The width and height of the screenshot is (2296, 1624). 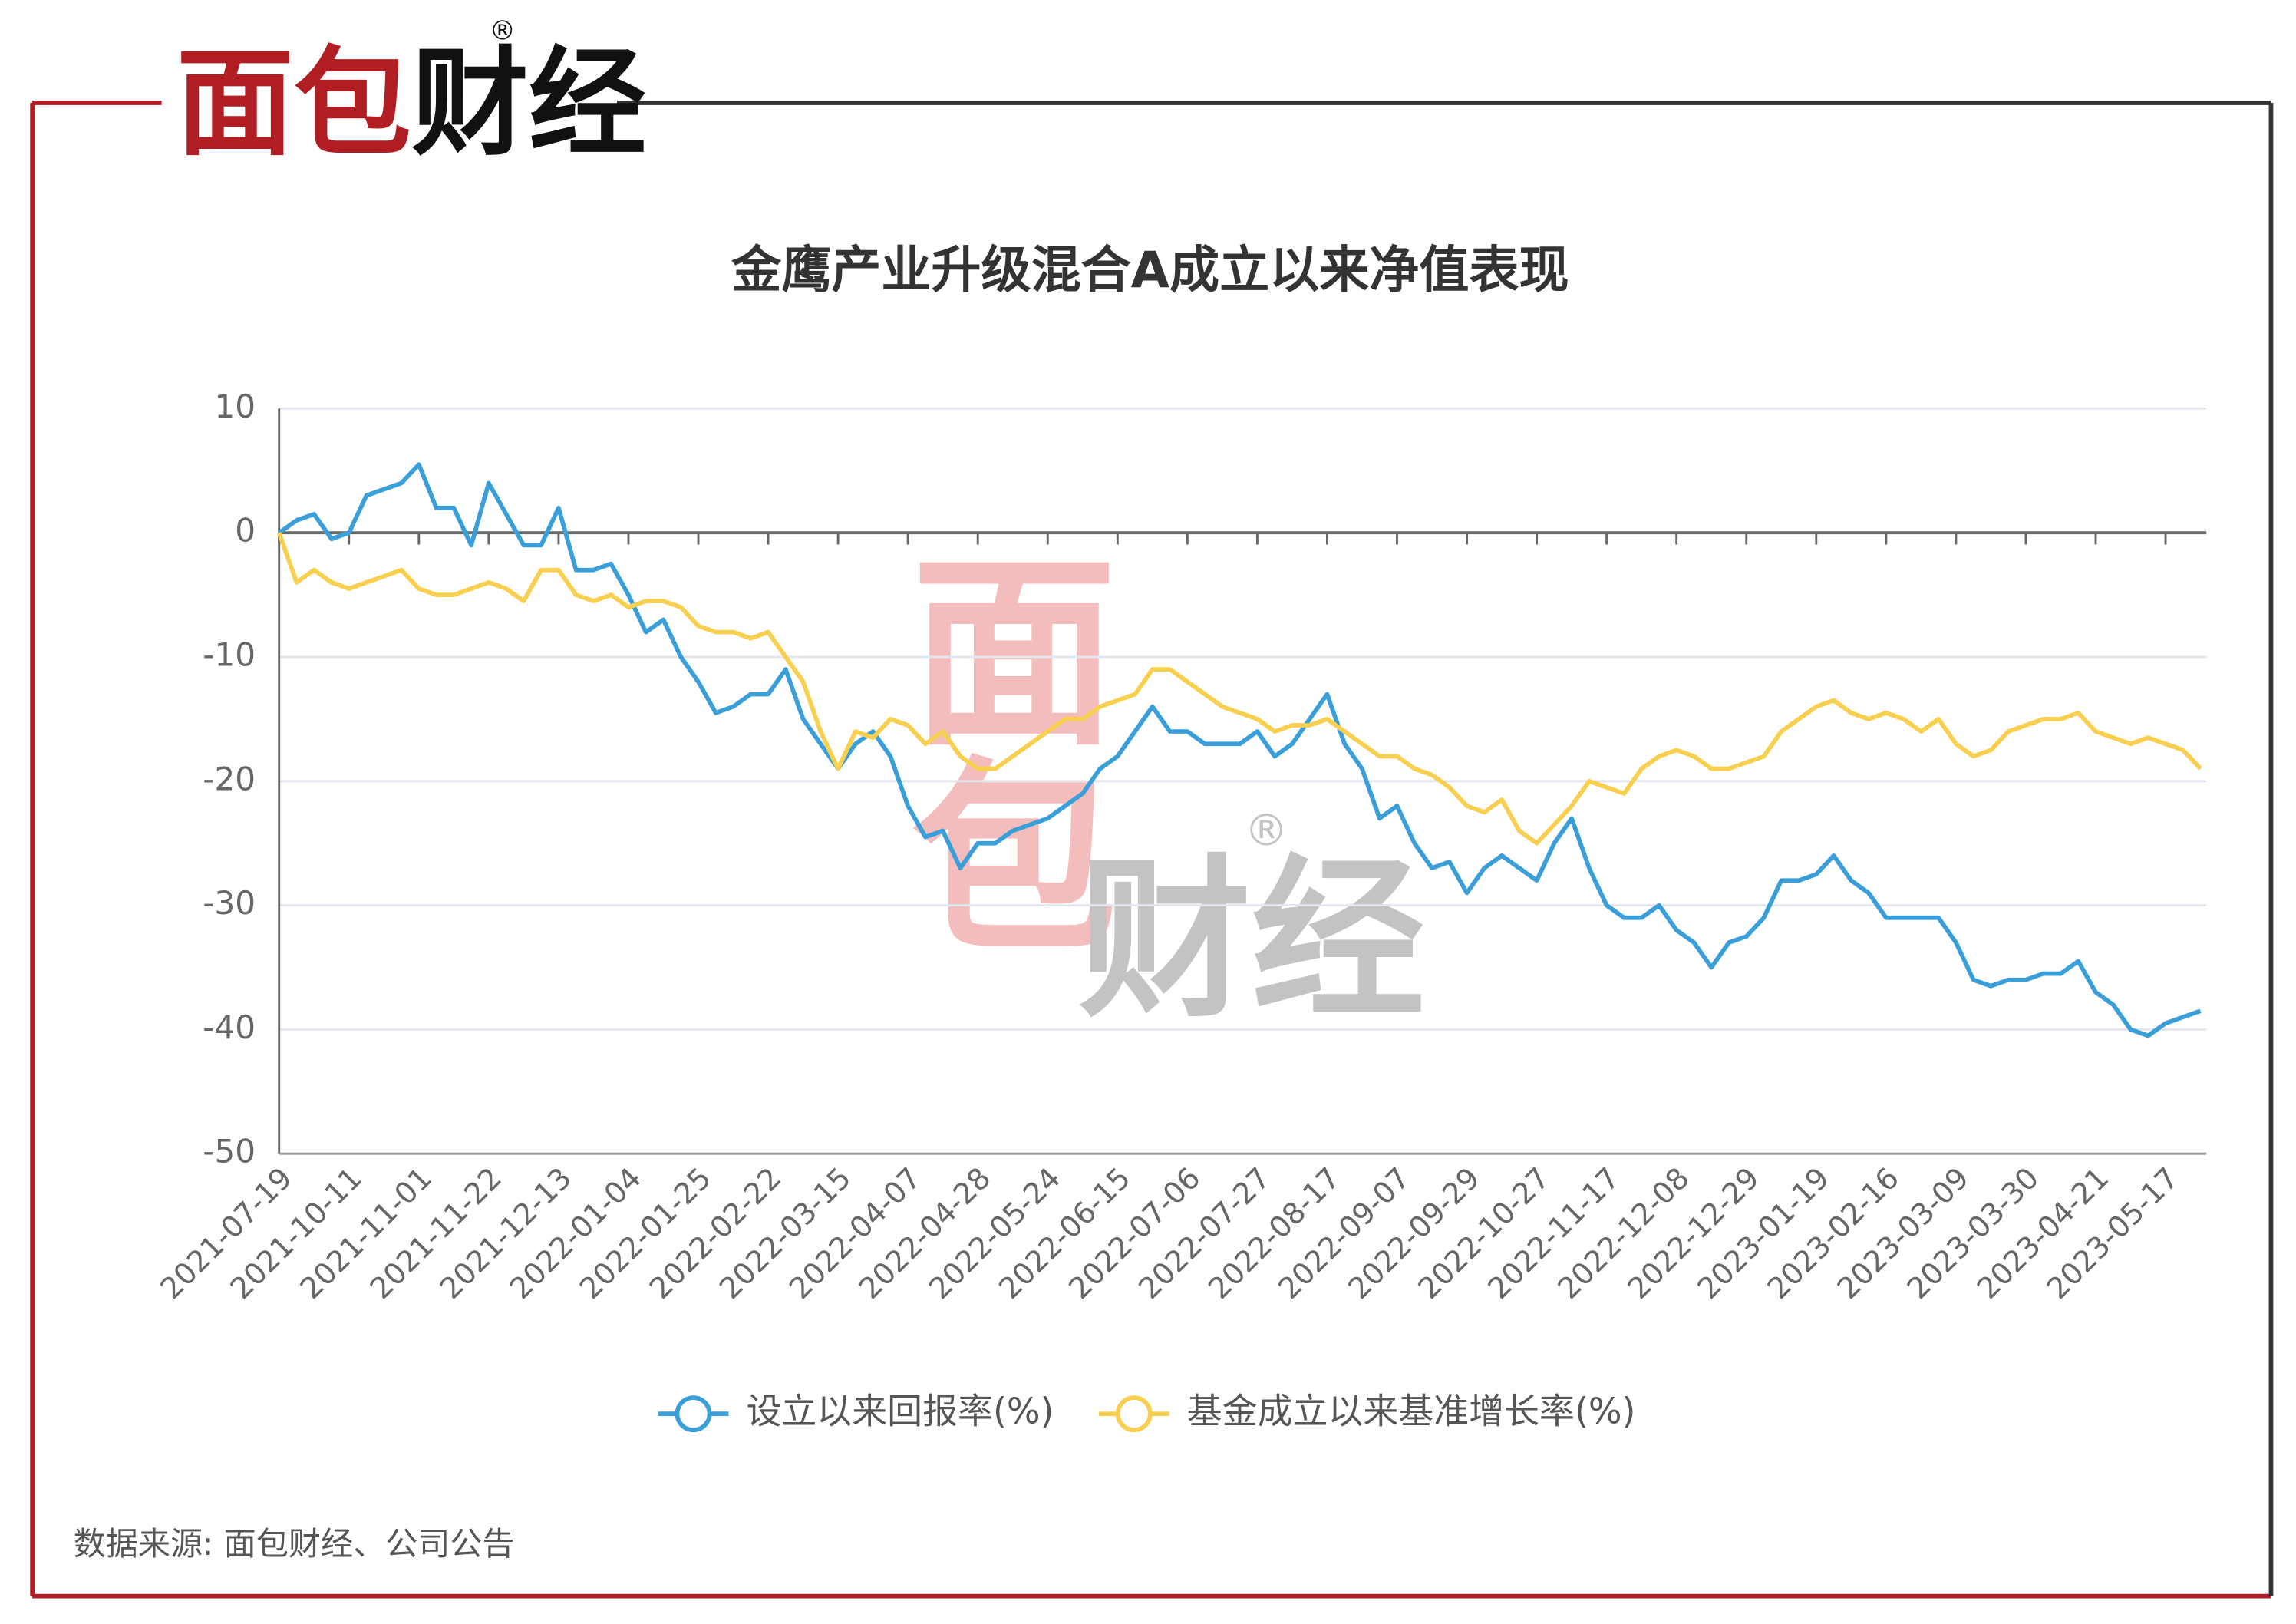 I want to click on logo-red: 面包, so click(x=293, y=105).